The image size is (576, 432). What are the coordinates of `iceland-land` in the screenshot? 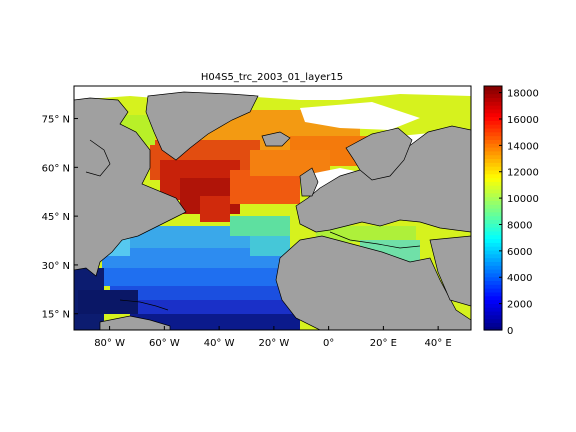 It's located at (276, 139).